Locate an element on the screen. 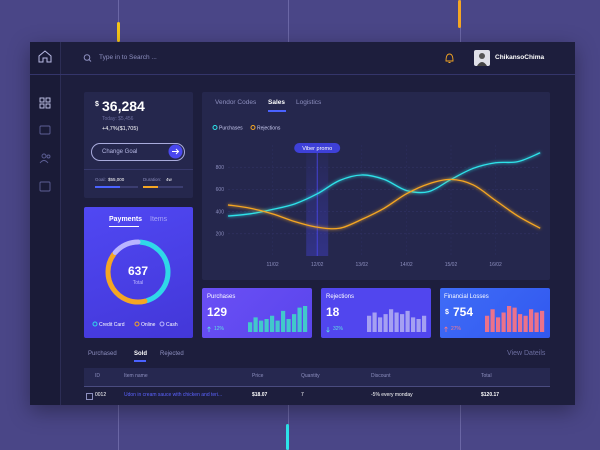  y-tick-label: 400 is located at coordinates (220, 212).